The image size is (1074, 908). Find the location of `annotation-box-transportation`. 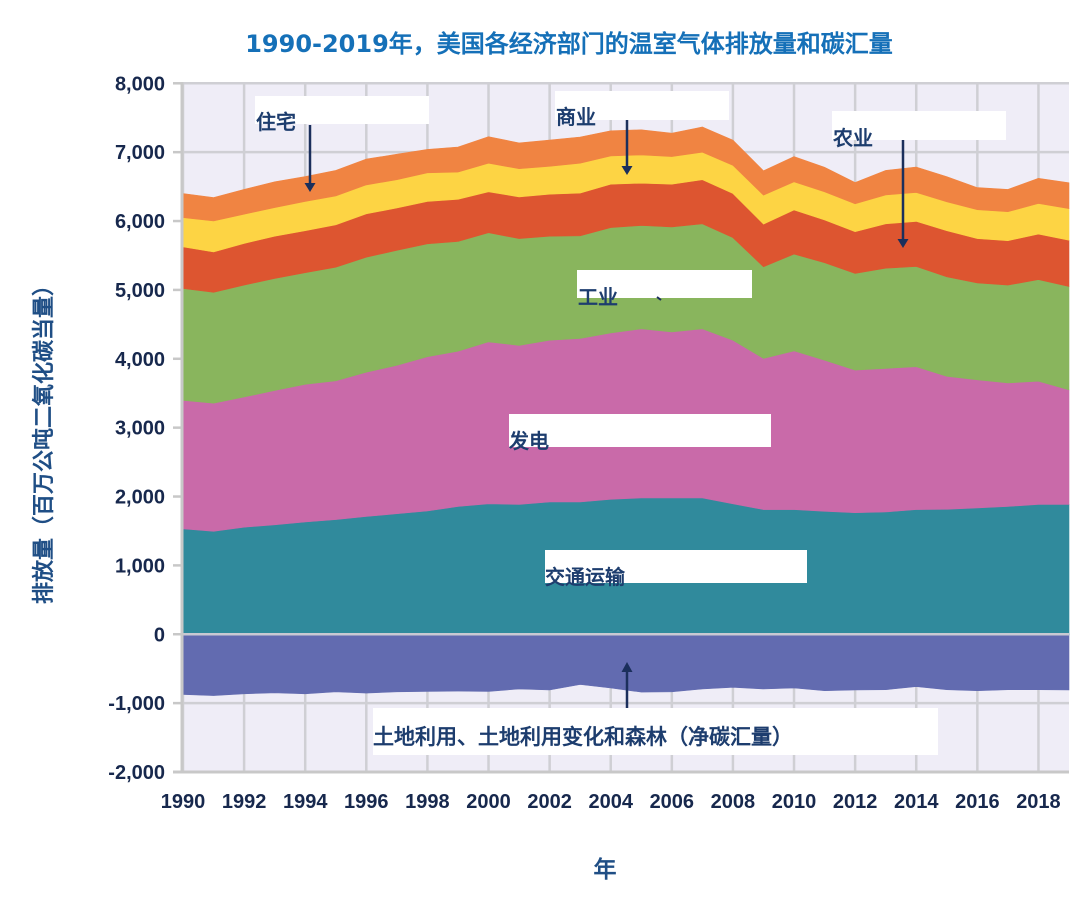

annotation-box-transportation is located at coordinates (676, 566).